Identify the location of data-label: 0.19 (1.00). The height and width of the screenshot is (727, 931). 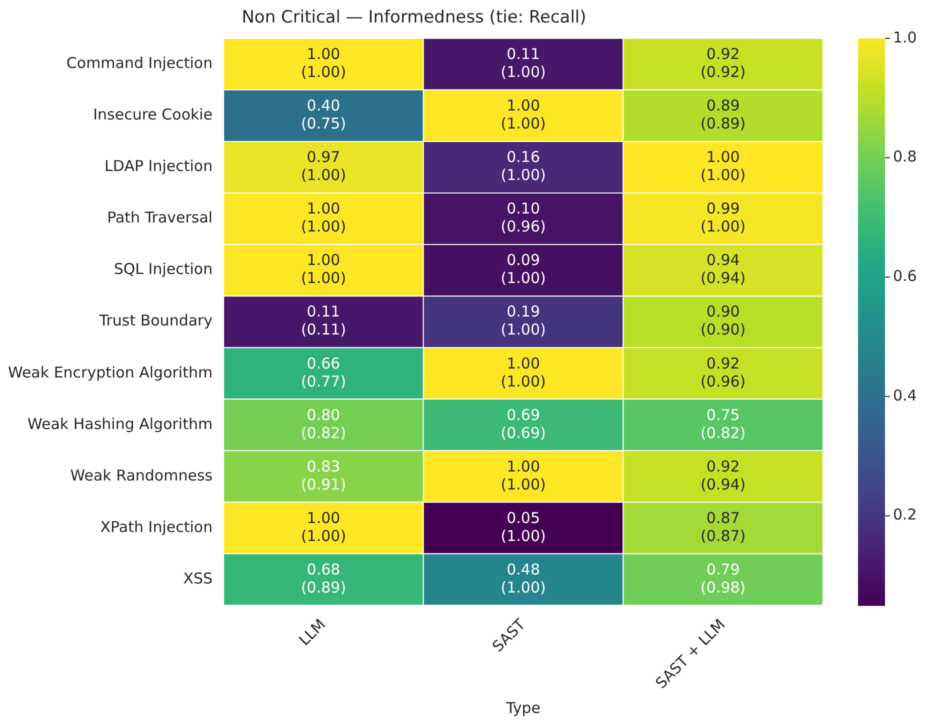
(523, 320).